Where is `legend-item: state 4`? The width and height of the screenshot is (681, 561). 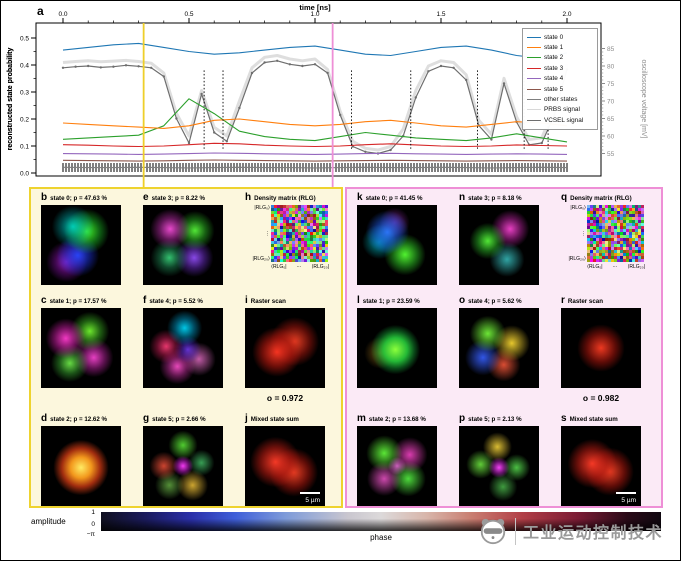
legend-item: state 4 is located at coordinates (560, 79).